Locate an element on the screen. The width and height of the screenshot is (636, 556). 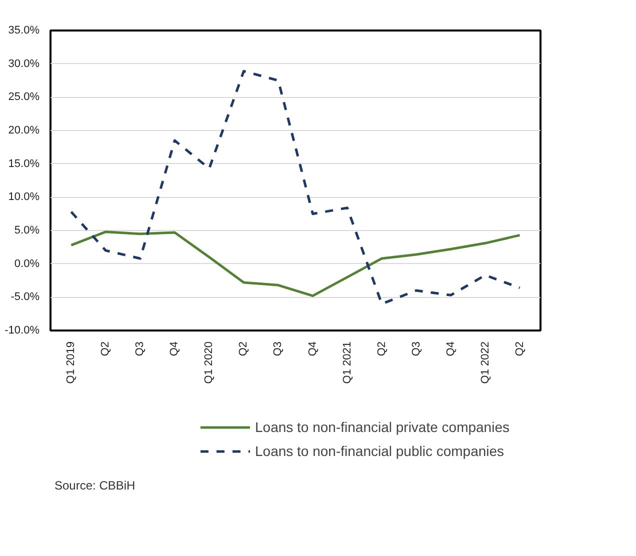
y-tick-label: 20.0% is located at coordinates (24, 130).